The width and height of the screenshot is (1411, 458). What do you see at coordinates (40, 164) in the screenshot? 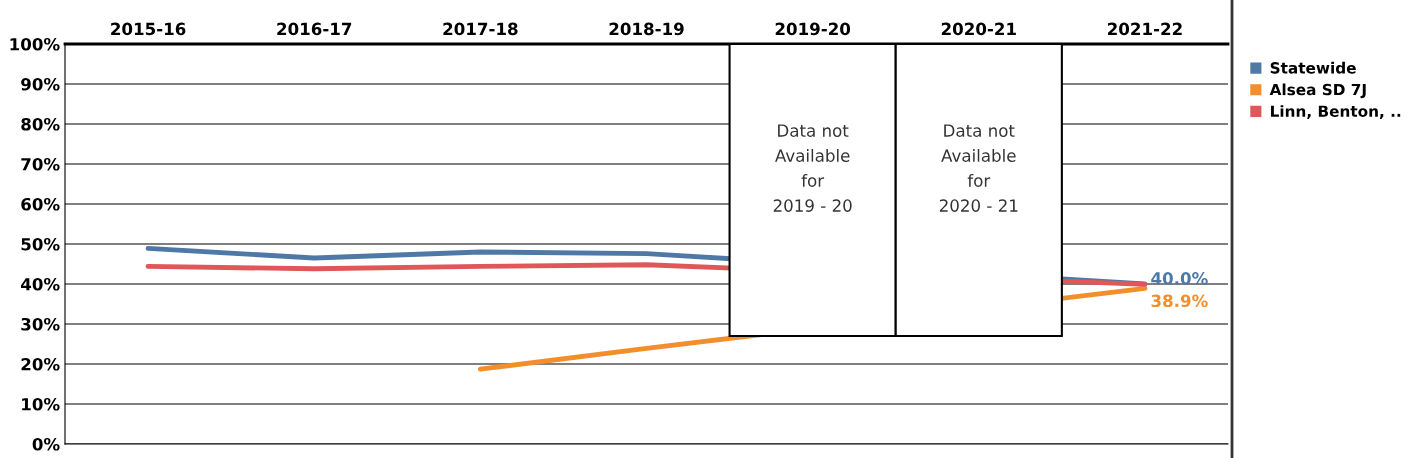
I see `y-tick-label: 70%` at bounding box center [40, 164].